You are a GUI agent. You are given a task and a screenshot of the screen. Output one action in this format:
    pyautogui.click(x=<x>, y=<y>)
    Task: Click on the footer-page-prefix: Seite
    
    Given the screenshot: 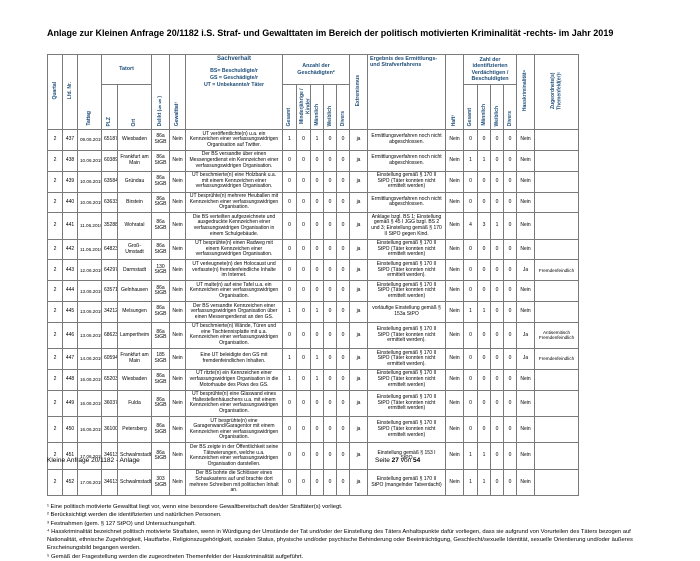 What is the action you would take?
    pyautogui.click(x=382, y=460)
    